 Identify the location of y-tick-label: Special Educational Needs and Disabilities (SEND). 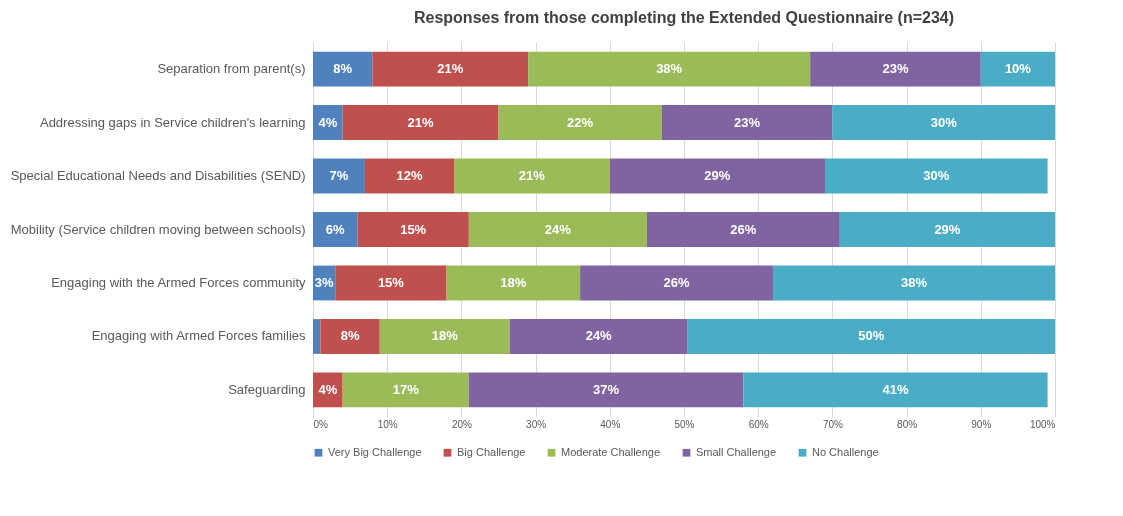
(158, 175).